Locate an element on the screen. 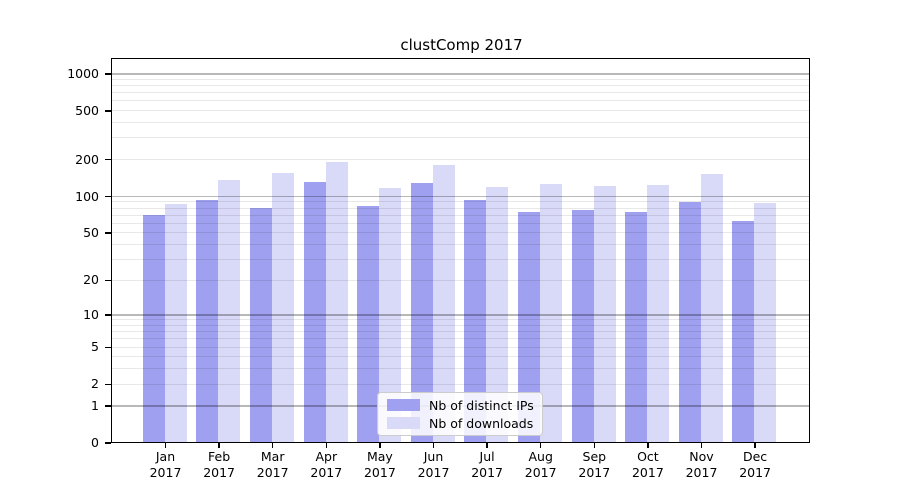 The image size is (900, 500). x-month-label: Mar 2017 is located at coordinates (272, 464).